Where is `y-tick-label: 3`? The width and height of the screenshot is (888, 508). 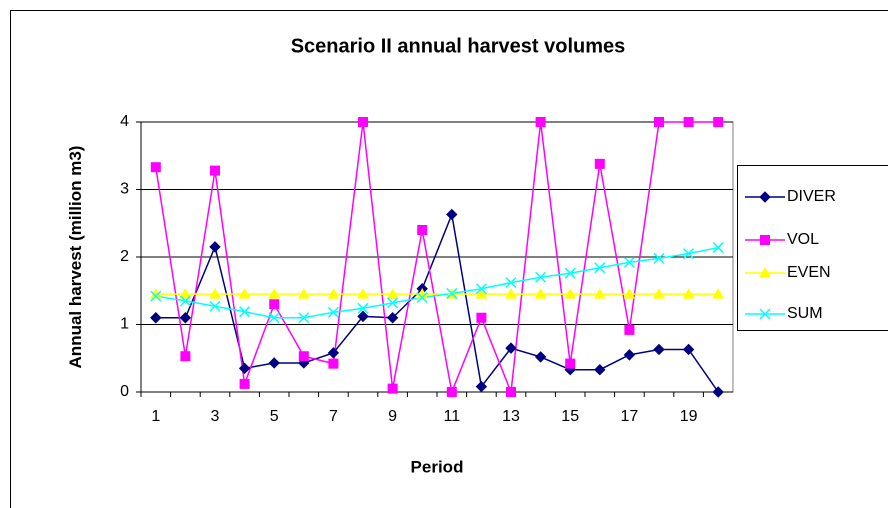
y-tick-label: 3 is located at coordinates (124, 189).